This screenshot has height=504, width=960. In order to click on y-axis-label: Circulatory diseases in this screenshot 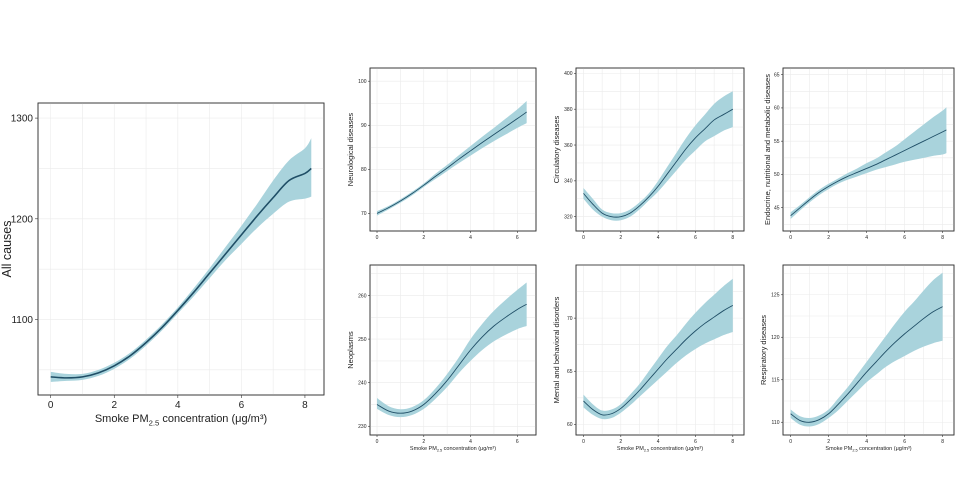, I will do `click(556, 149)`.